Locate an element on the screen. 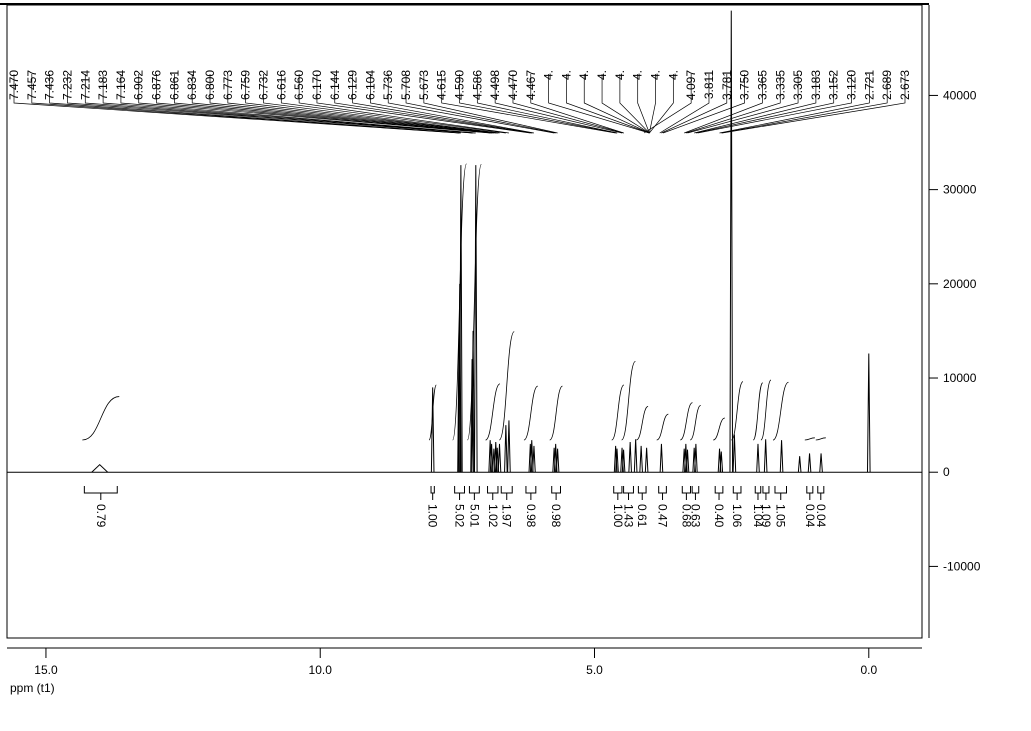 The height and width of the screenshot is (731, 1031). integral-label: 1.00 is located at coordinates (433, 516).